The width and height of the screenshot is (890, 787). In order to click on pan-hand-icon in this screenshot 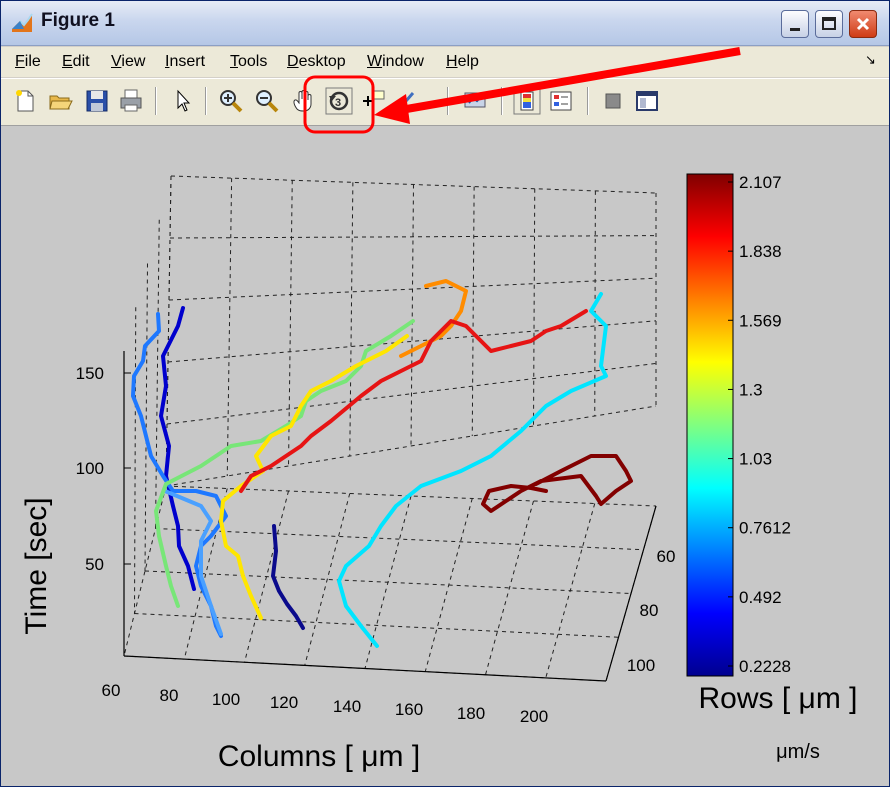, I will do `click(303, 101)`.